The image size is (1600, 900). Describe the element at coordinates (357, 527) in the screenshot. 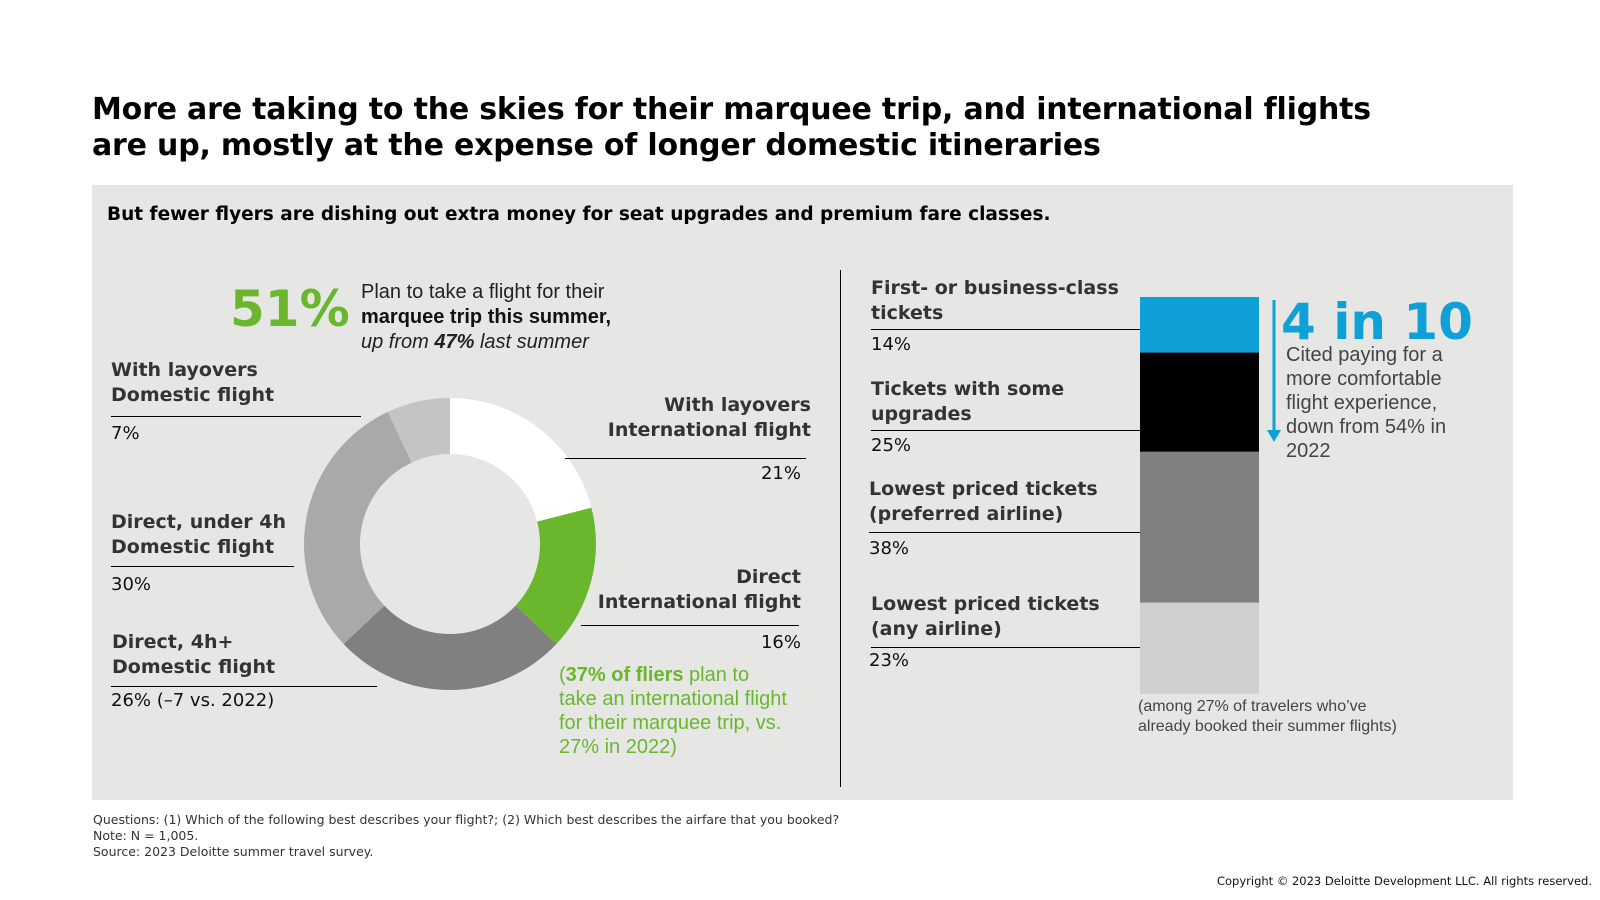

I see `donut-slice-dom-direct-short` at that location.